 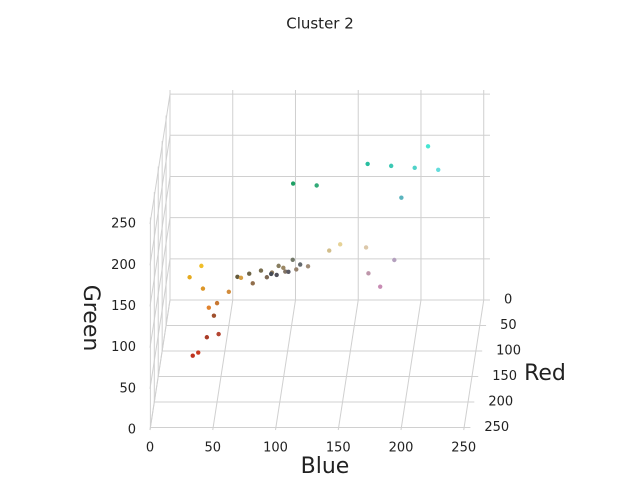 What do you see at coordinates (123, 306) in the screenshot?
I see `z-tick-label: 150` at bounding box center [123, 306].